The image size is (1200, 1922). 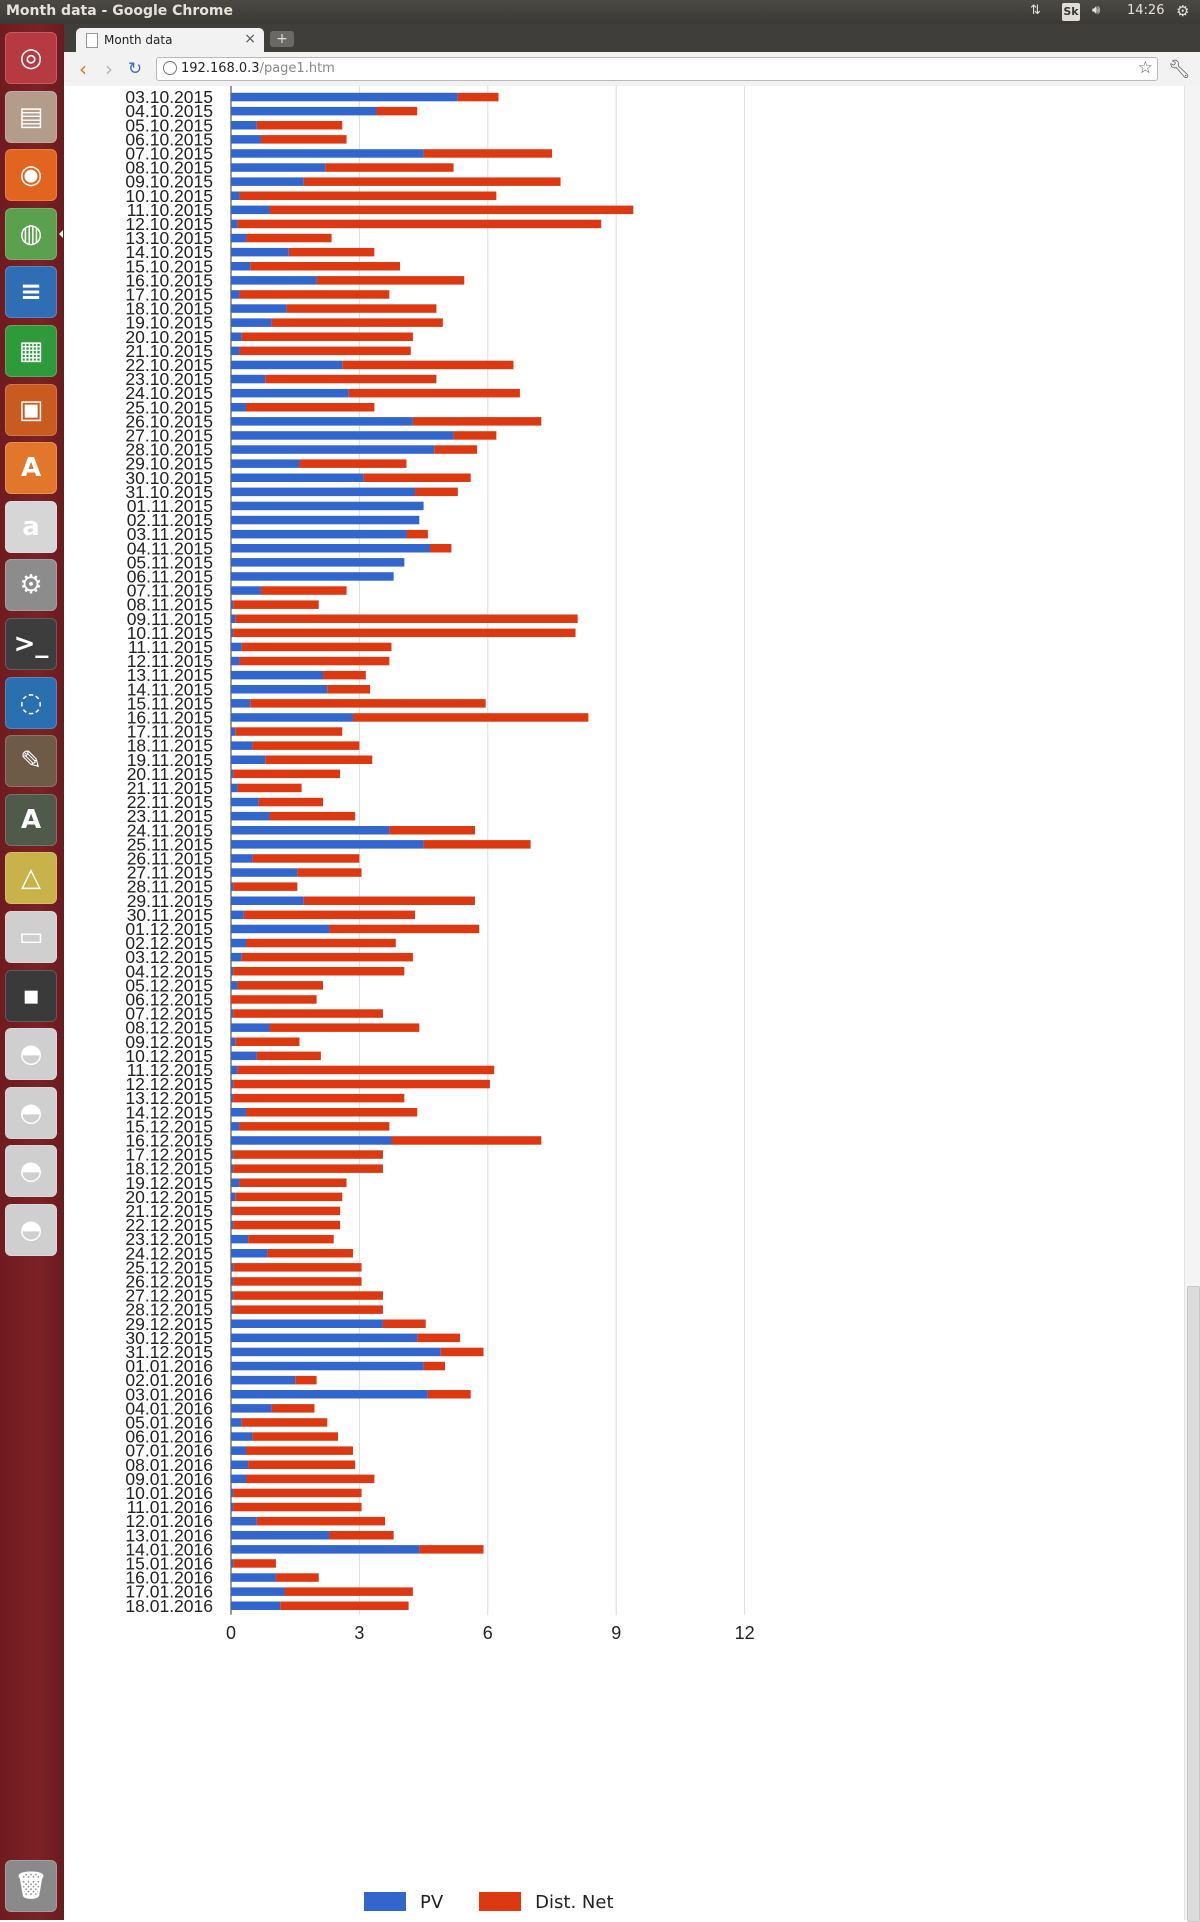 I want to click on ubuntu-one-icon: ◌, so click(x=31, y=702).